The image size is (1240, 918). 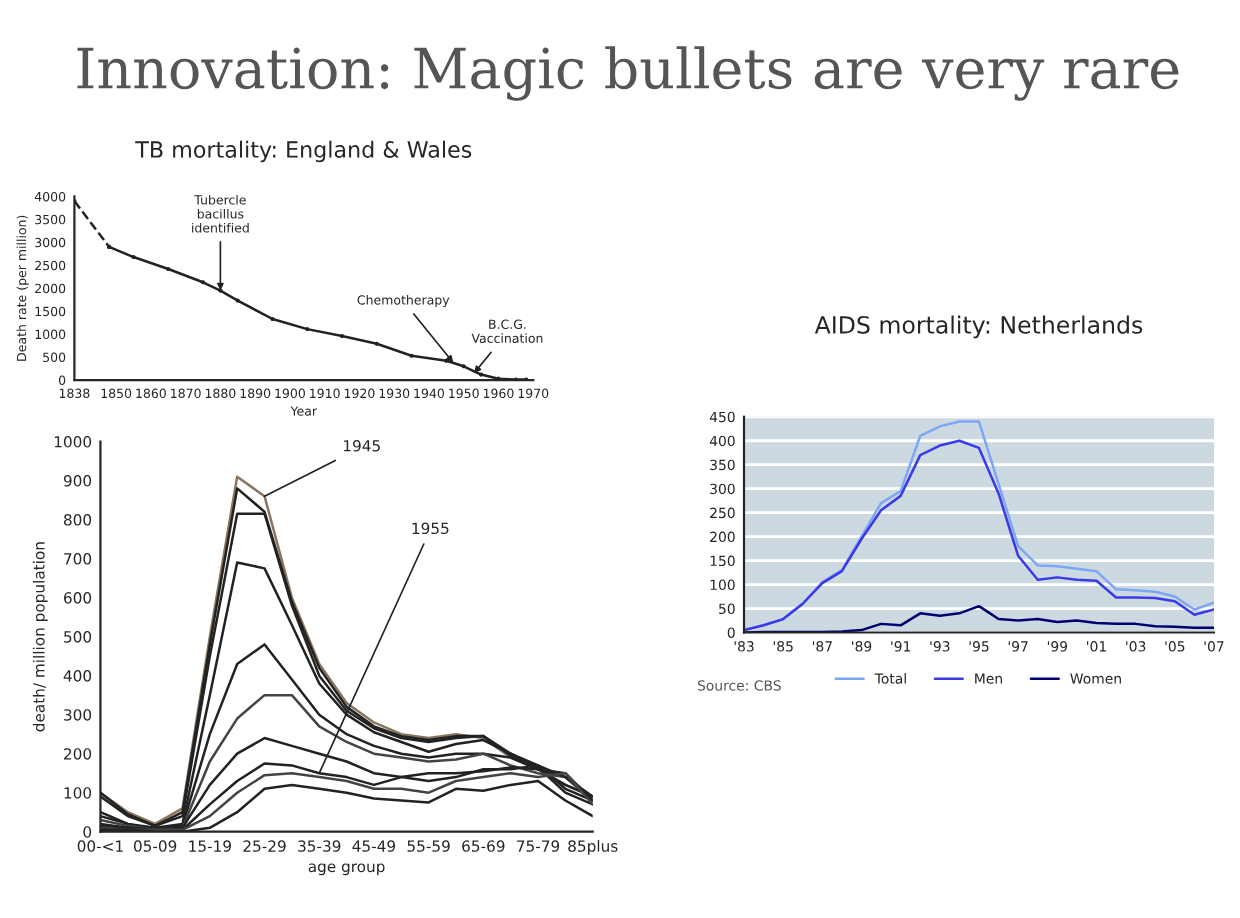 I want to click on chart-subtitle: TB mortality: England & Wales, so click(x=303, y=151).